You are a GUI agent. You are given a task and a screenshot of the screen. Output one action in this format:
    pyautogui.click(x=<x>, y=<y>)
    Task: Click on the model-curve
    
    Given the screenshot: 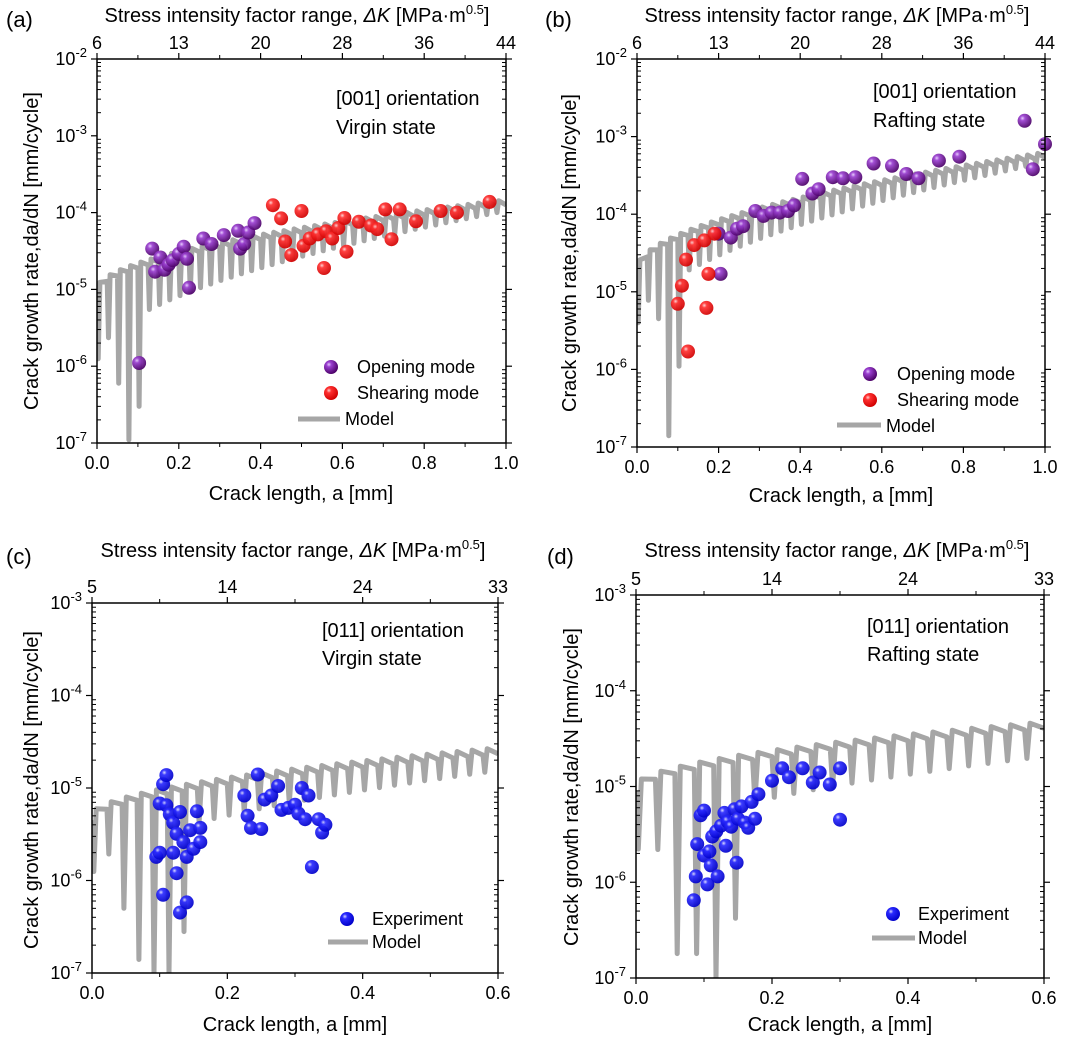 What is the action you would take?
    pyautogui.click(x=841, y=294)
    